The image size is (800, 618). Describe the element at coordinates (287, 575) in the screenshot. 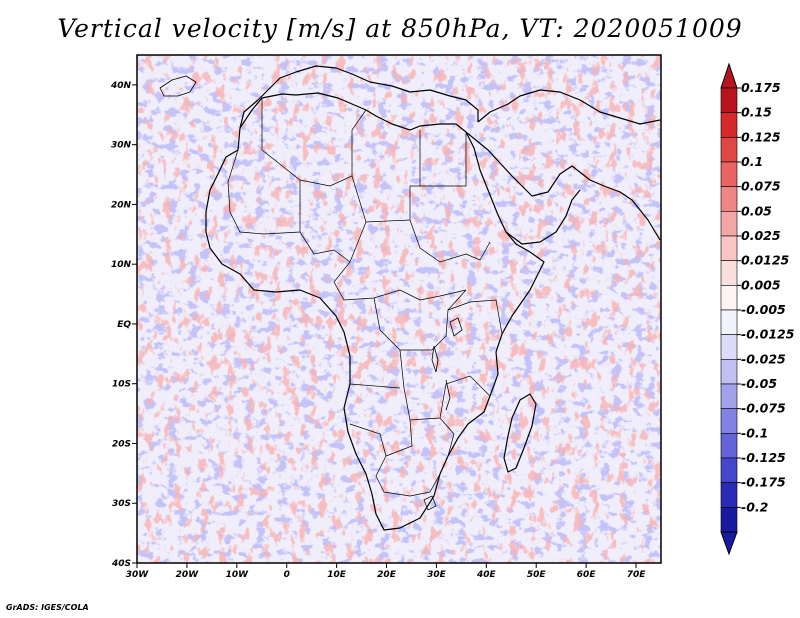

I see `x-tick-label: 0` at that location.